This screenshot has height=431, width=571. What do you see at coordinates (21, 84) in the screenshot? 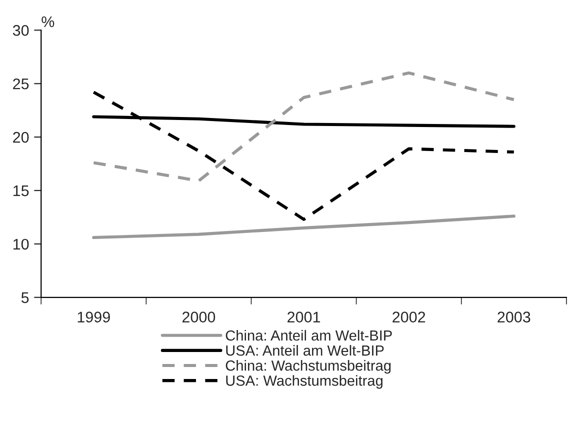
I see `y-tick-label: 25` at bounding box center [21, 84].